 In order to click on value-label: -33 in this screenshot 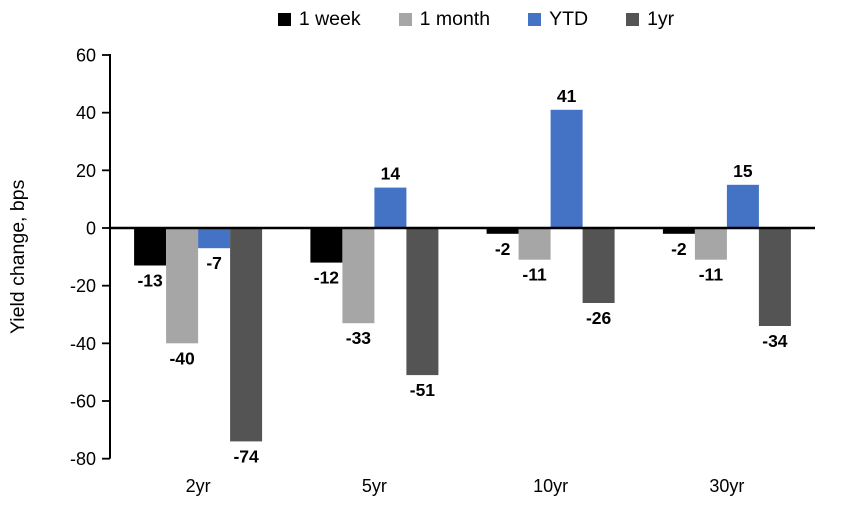, I will do `click(359, 338)`.